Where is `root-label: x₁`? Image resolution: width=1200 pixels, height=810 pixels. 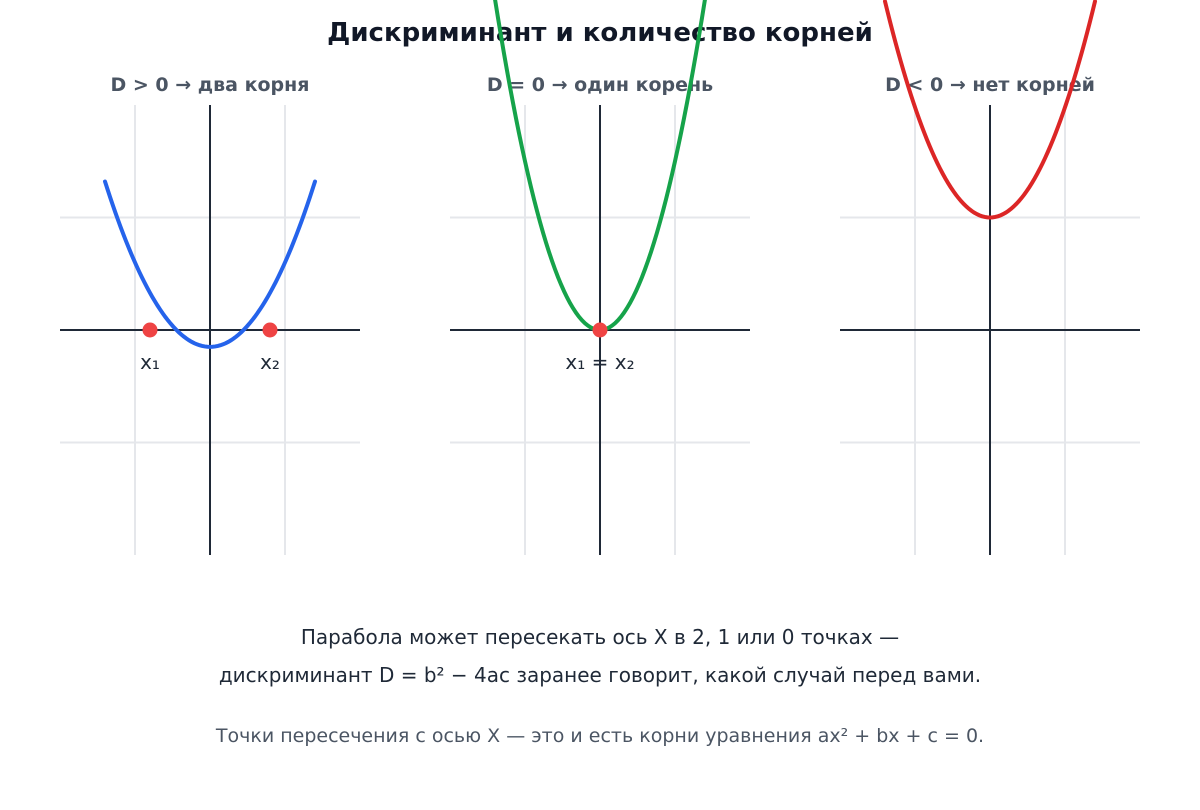
root-label: x₁ is located at coordinates (150, 362).